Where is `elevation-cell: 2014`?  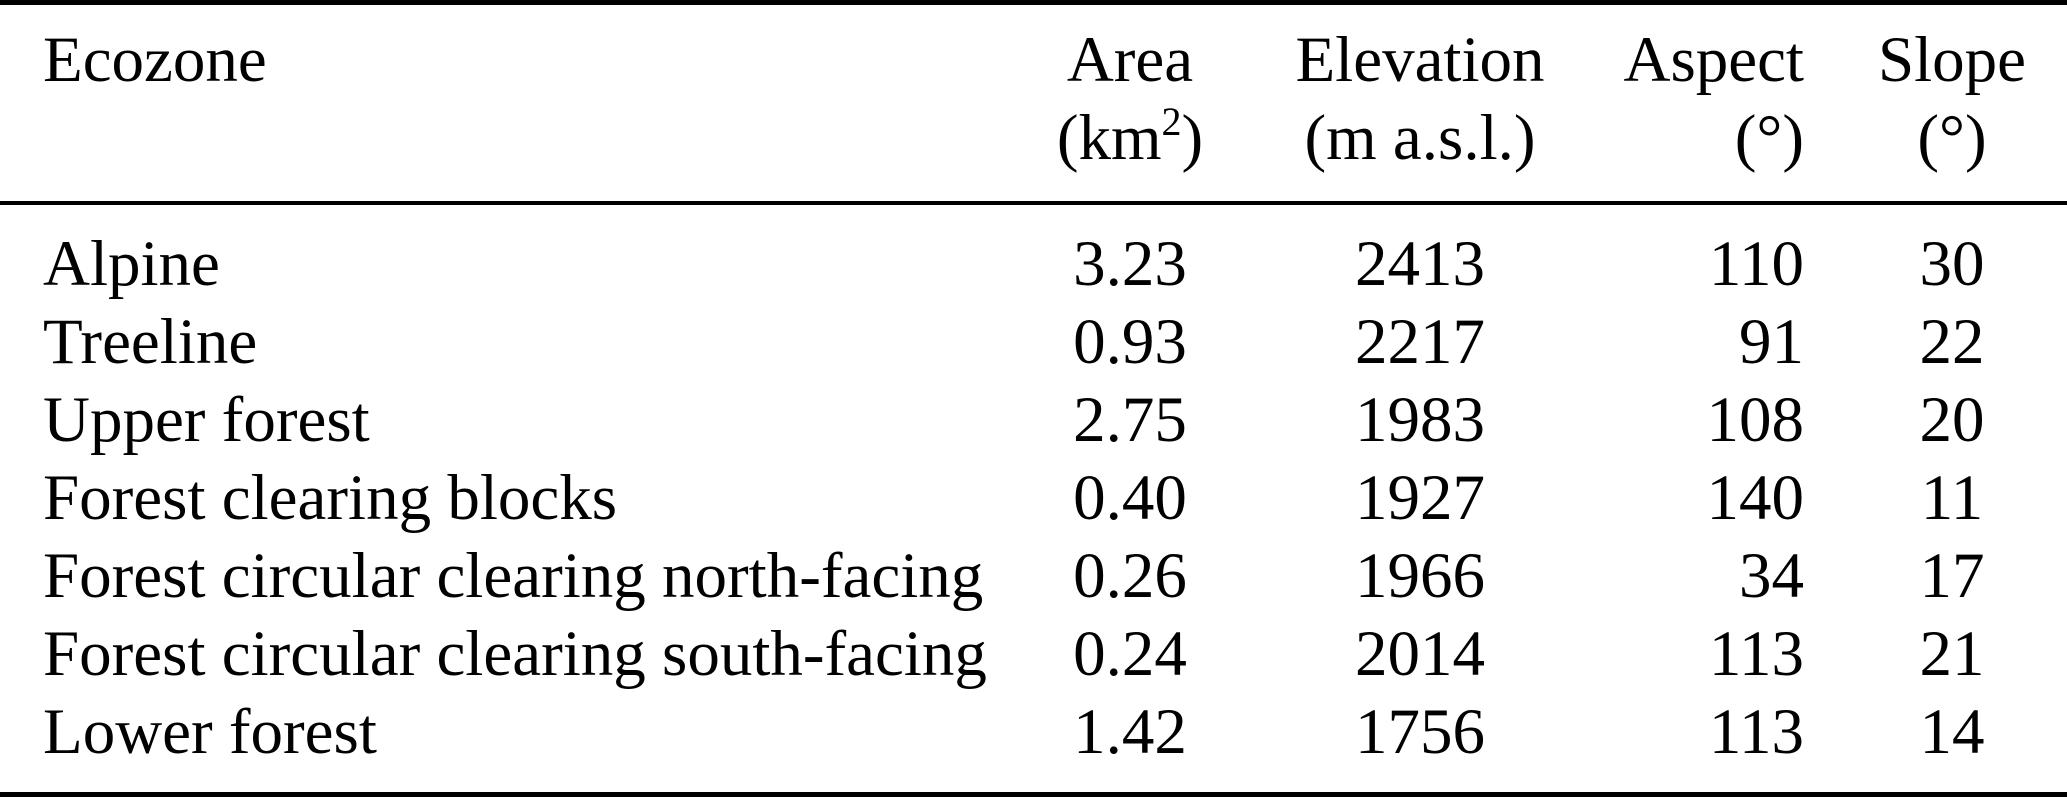 elevation-cell: 2014 is located at coordinates (1420, 654).